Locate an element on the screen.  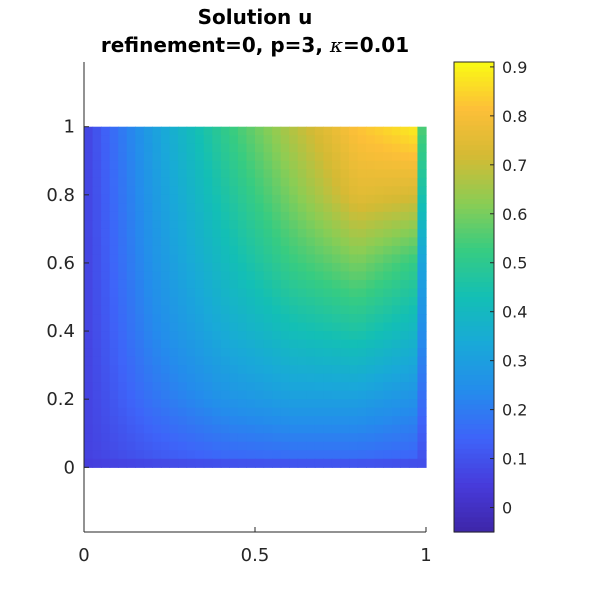
colorbar-tick-label: 0.2 is located at coordinates (514, 410).